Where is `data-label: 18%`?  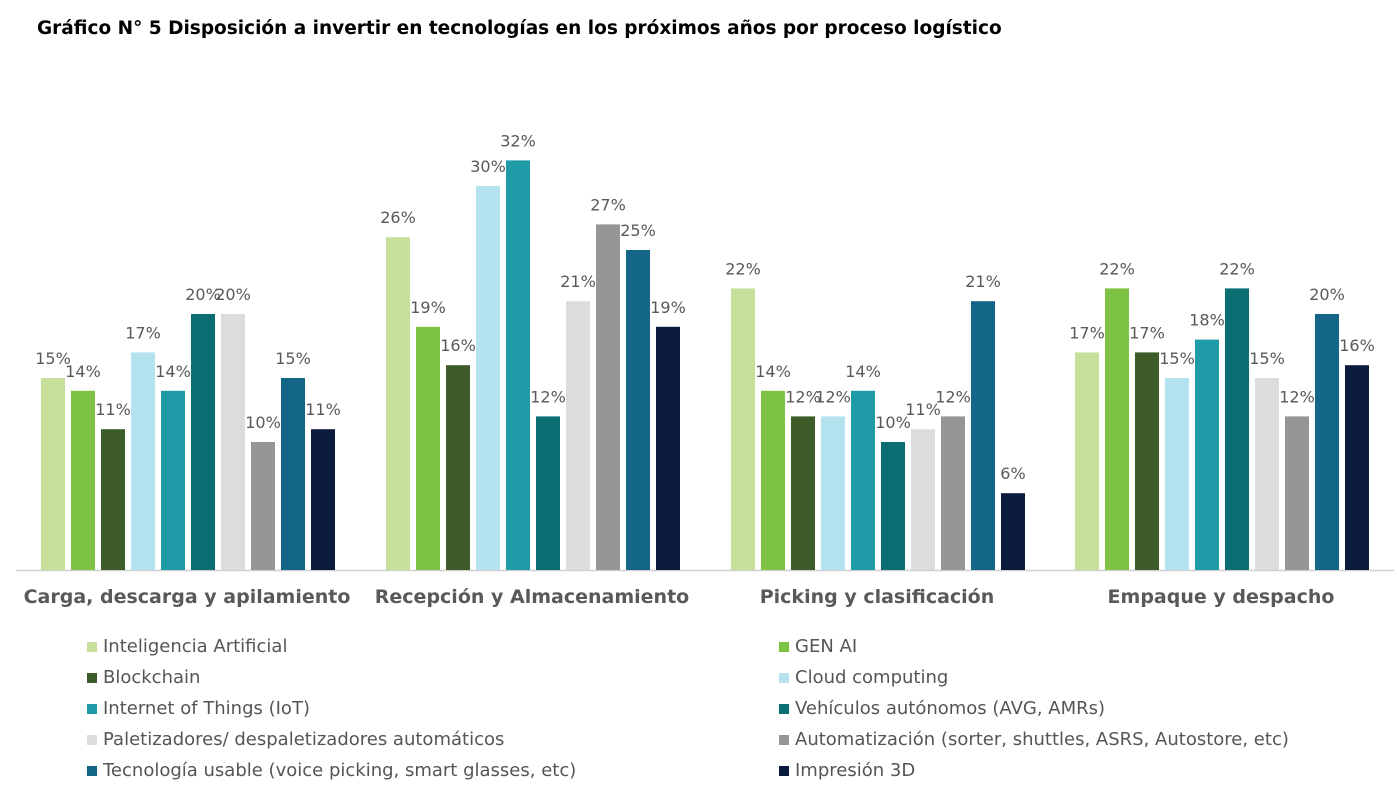
data-label: 18% is located at coordinates (1207, 320).